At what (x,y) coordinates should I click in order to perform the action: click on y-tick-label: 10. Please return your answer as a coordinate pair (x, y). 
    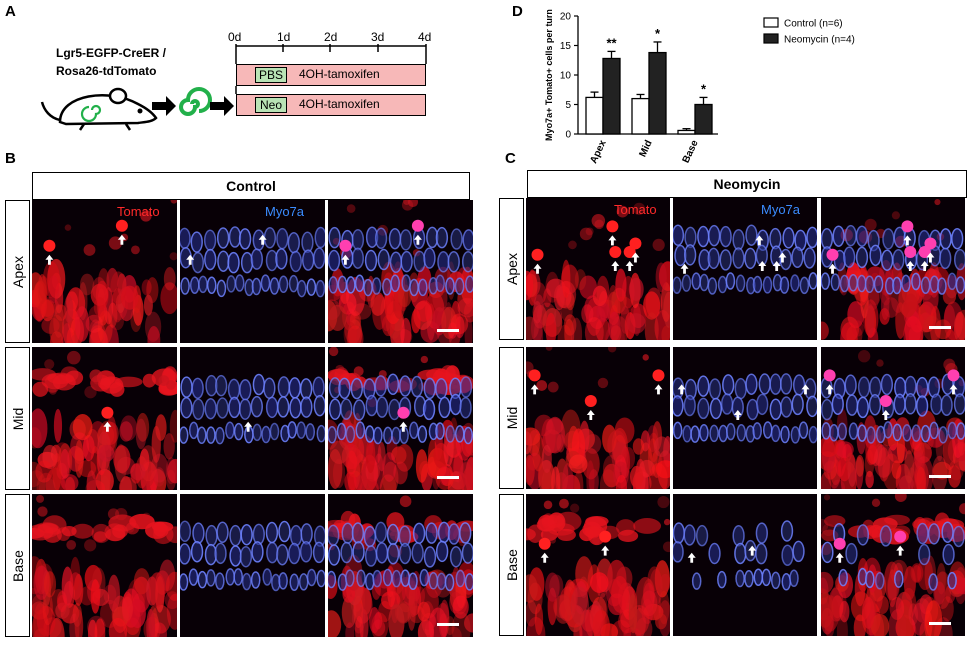
    Looking at the image, I should click on (566, 76).